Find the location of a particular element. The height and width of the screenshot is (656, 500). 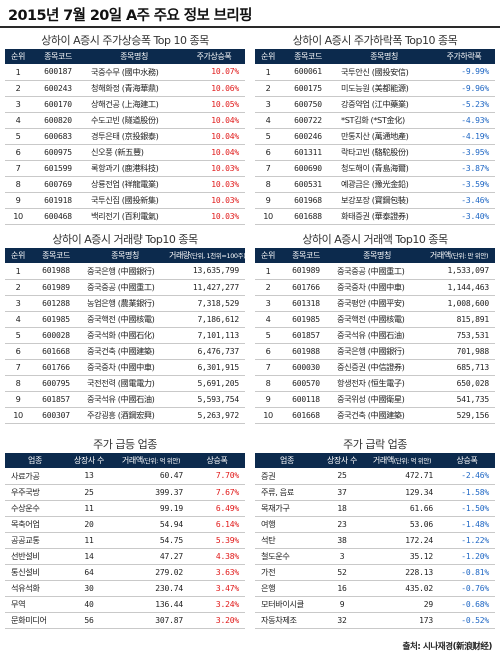

code-cell: 600975 is located at coordinates (58, 152).